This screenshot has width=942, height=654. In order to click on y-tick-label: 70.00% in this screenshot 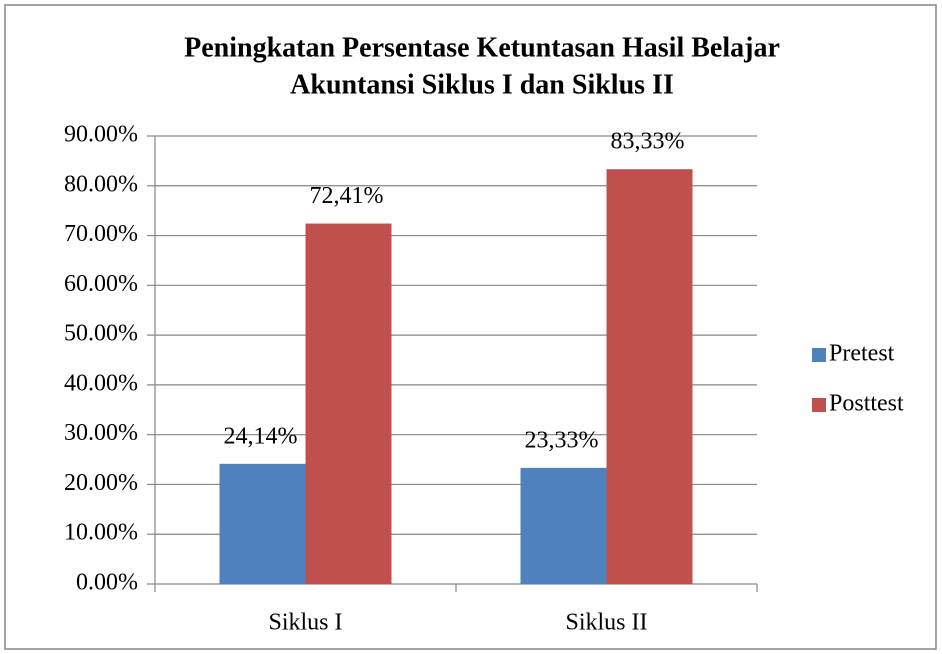, I will do `click(101, 234)`.